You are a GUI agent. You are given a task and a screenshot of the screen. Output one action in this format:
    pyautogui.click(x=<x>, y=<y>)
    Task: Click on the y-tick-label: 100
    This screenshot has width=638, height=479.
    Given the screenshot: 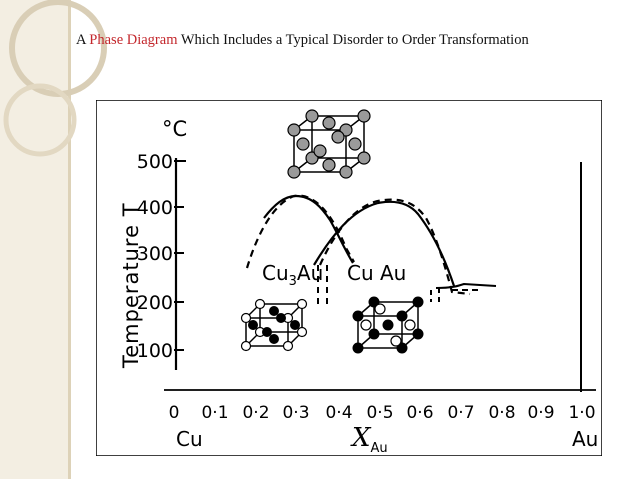 What is the action you would take?
    pyautogui.click(x=155, y=351)
    